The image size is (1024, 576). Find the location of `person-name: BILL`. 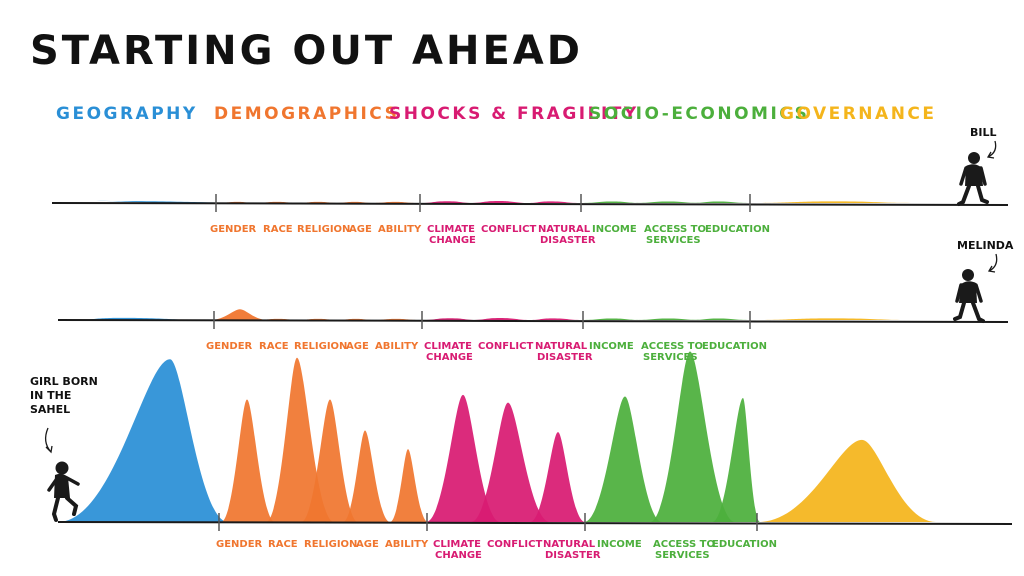

person-name: BILL is located at coordinates (983, 132).